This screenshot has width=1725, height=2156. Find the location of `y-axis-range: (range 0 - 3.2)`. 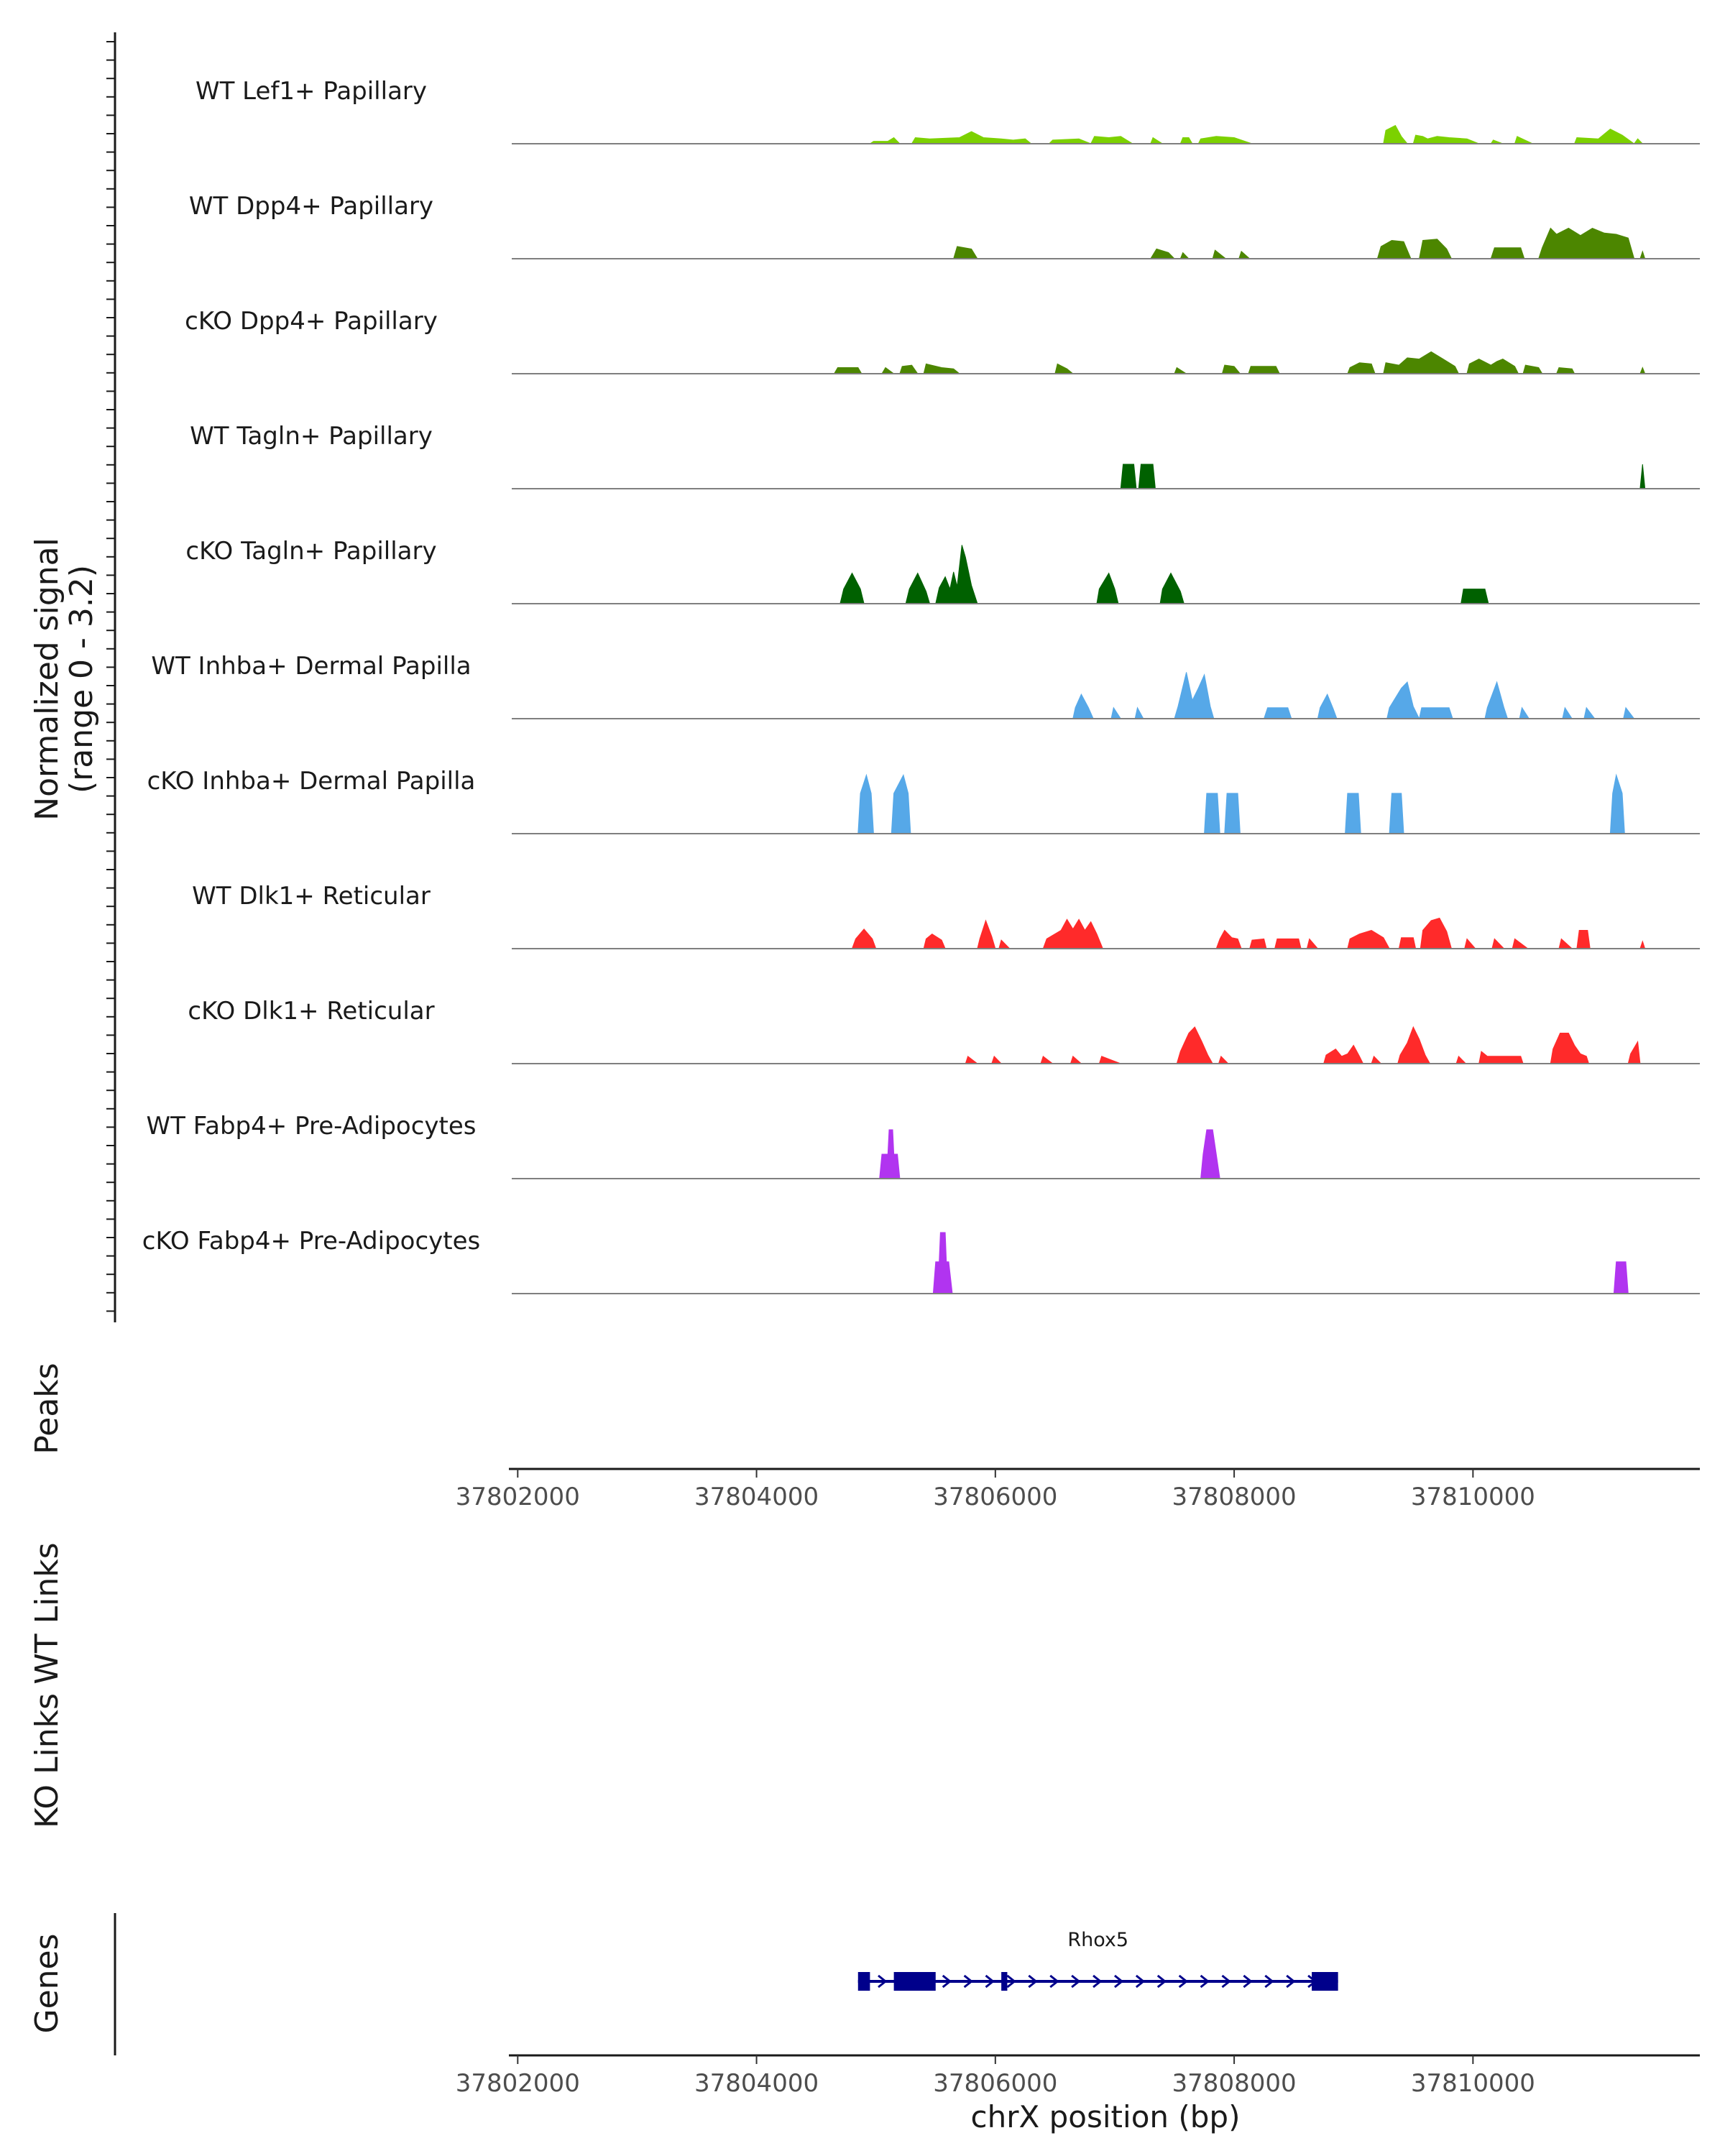

y-axis-range: (range 0 - 3.2) is located at coordinates (81, 679).